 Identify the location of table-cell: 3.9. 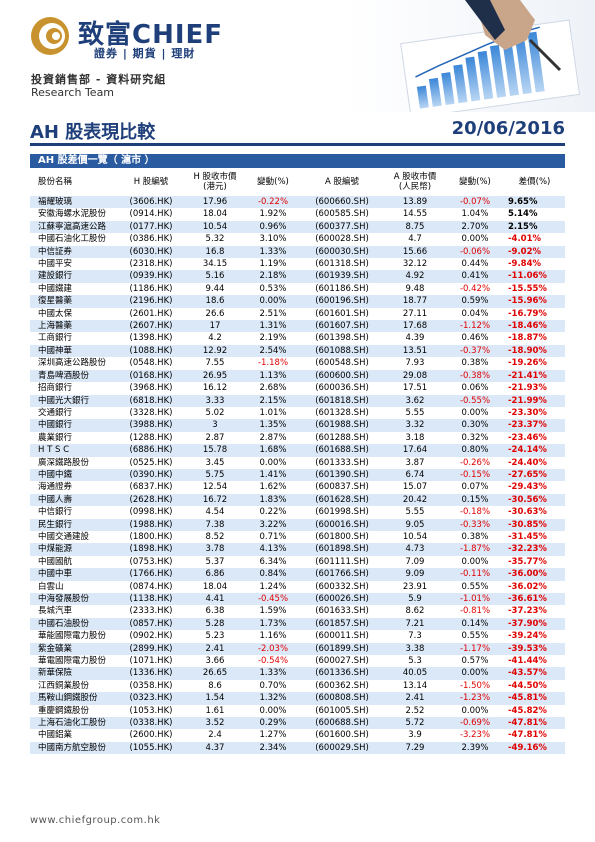
(415, 735).